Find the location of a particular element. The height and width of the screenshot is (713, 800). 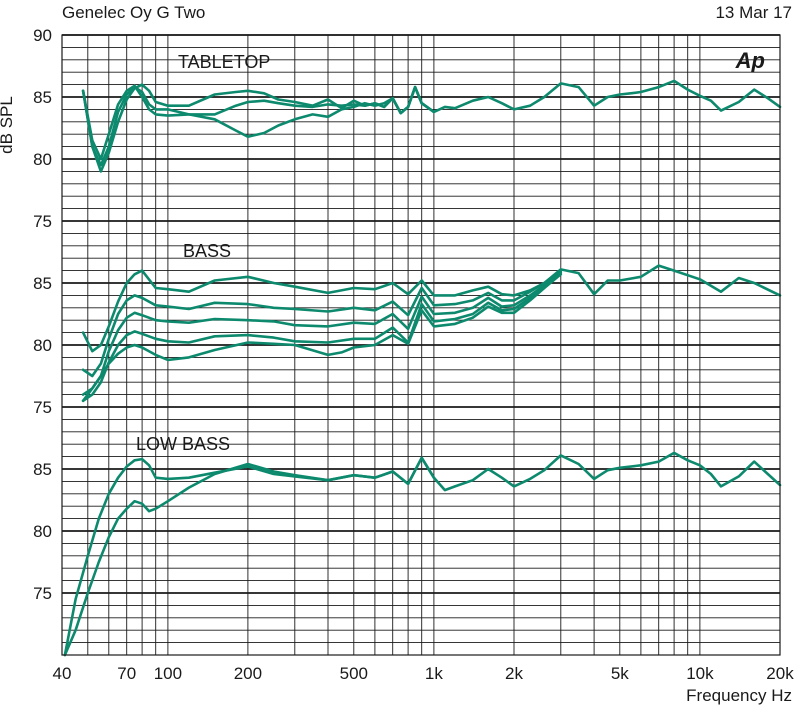

x-tick-label: 100 is located at coordinates (168, 673).